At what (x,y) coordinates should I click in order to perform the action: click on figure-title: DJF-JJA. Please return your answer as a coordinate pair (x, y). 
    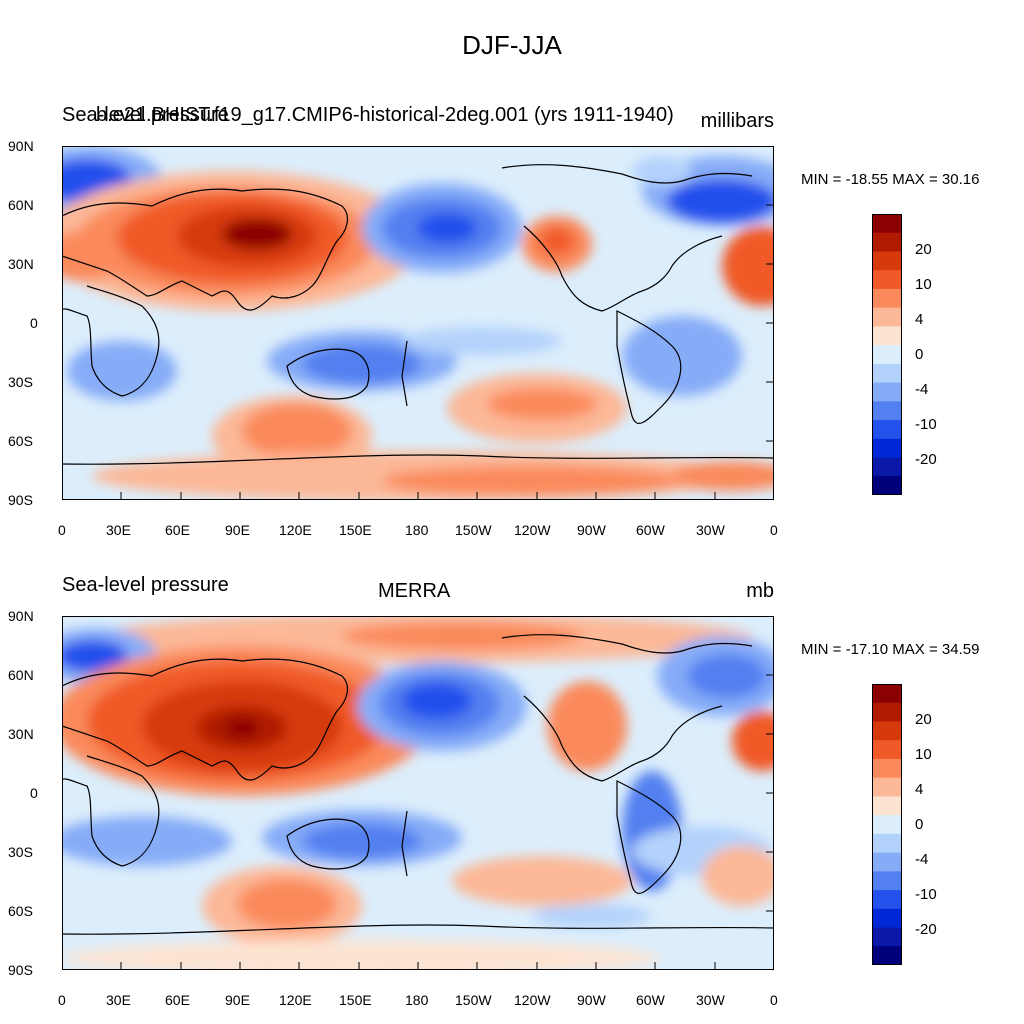
    Looking at the image, I should click on (512, 45).